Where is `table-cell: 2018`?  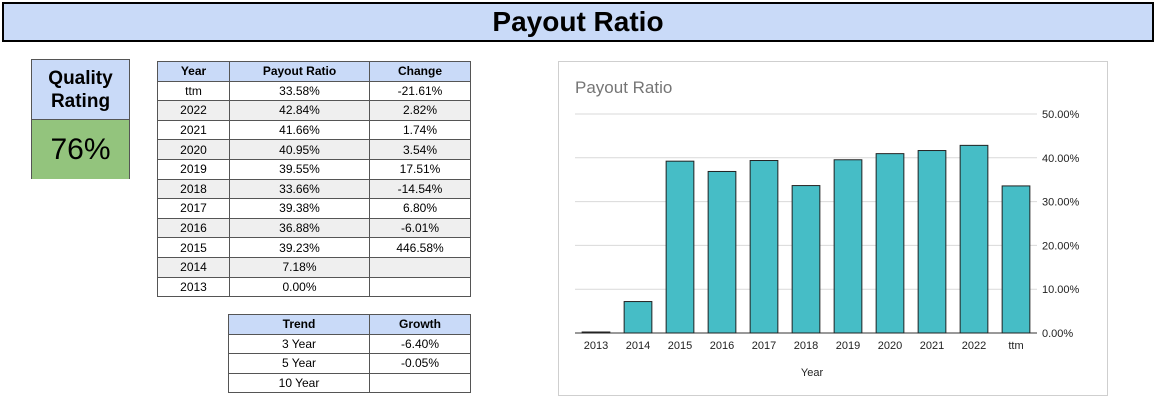 table-cell: 2018 is located at coordinates (193, 189).